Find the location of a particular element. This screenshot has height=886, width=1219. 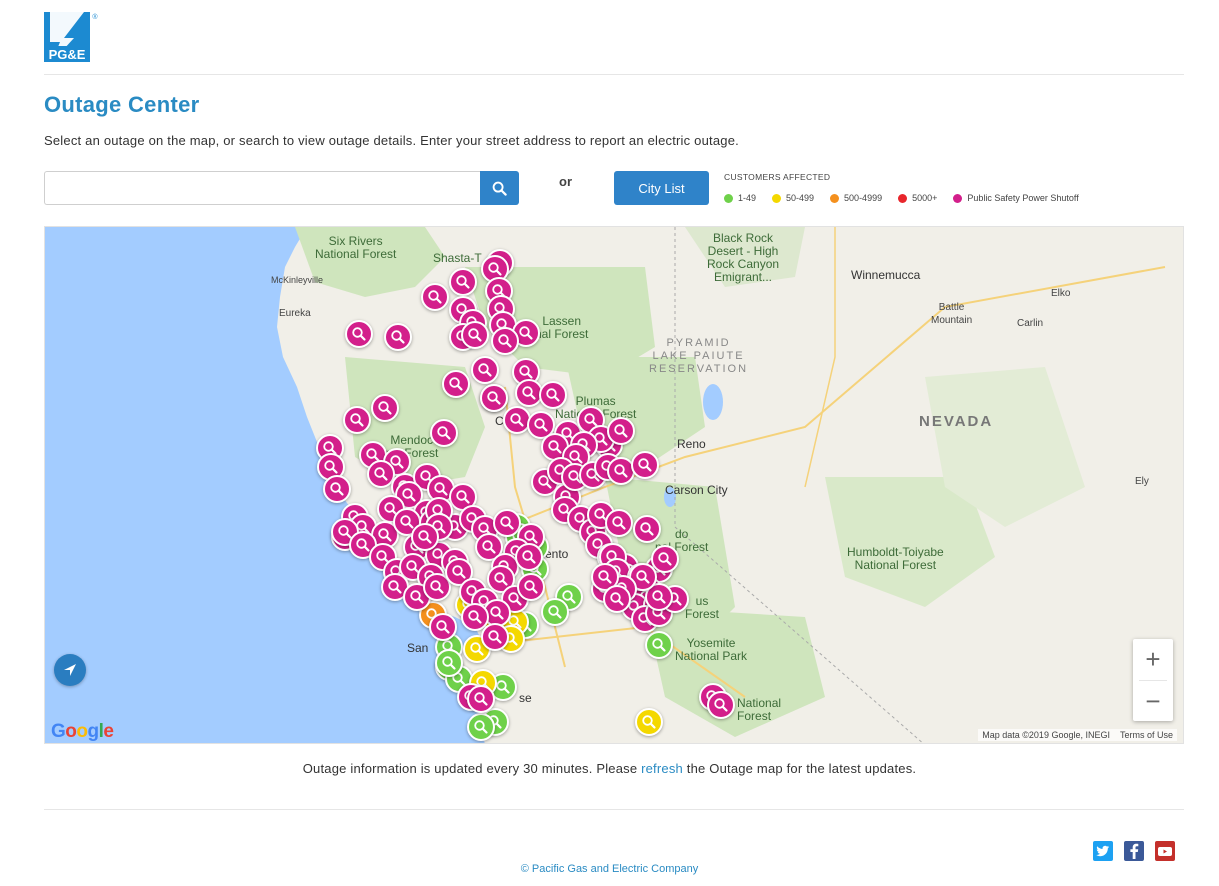

search-icon is located at coordinates (499, 188).